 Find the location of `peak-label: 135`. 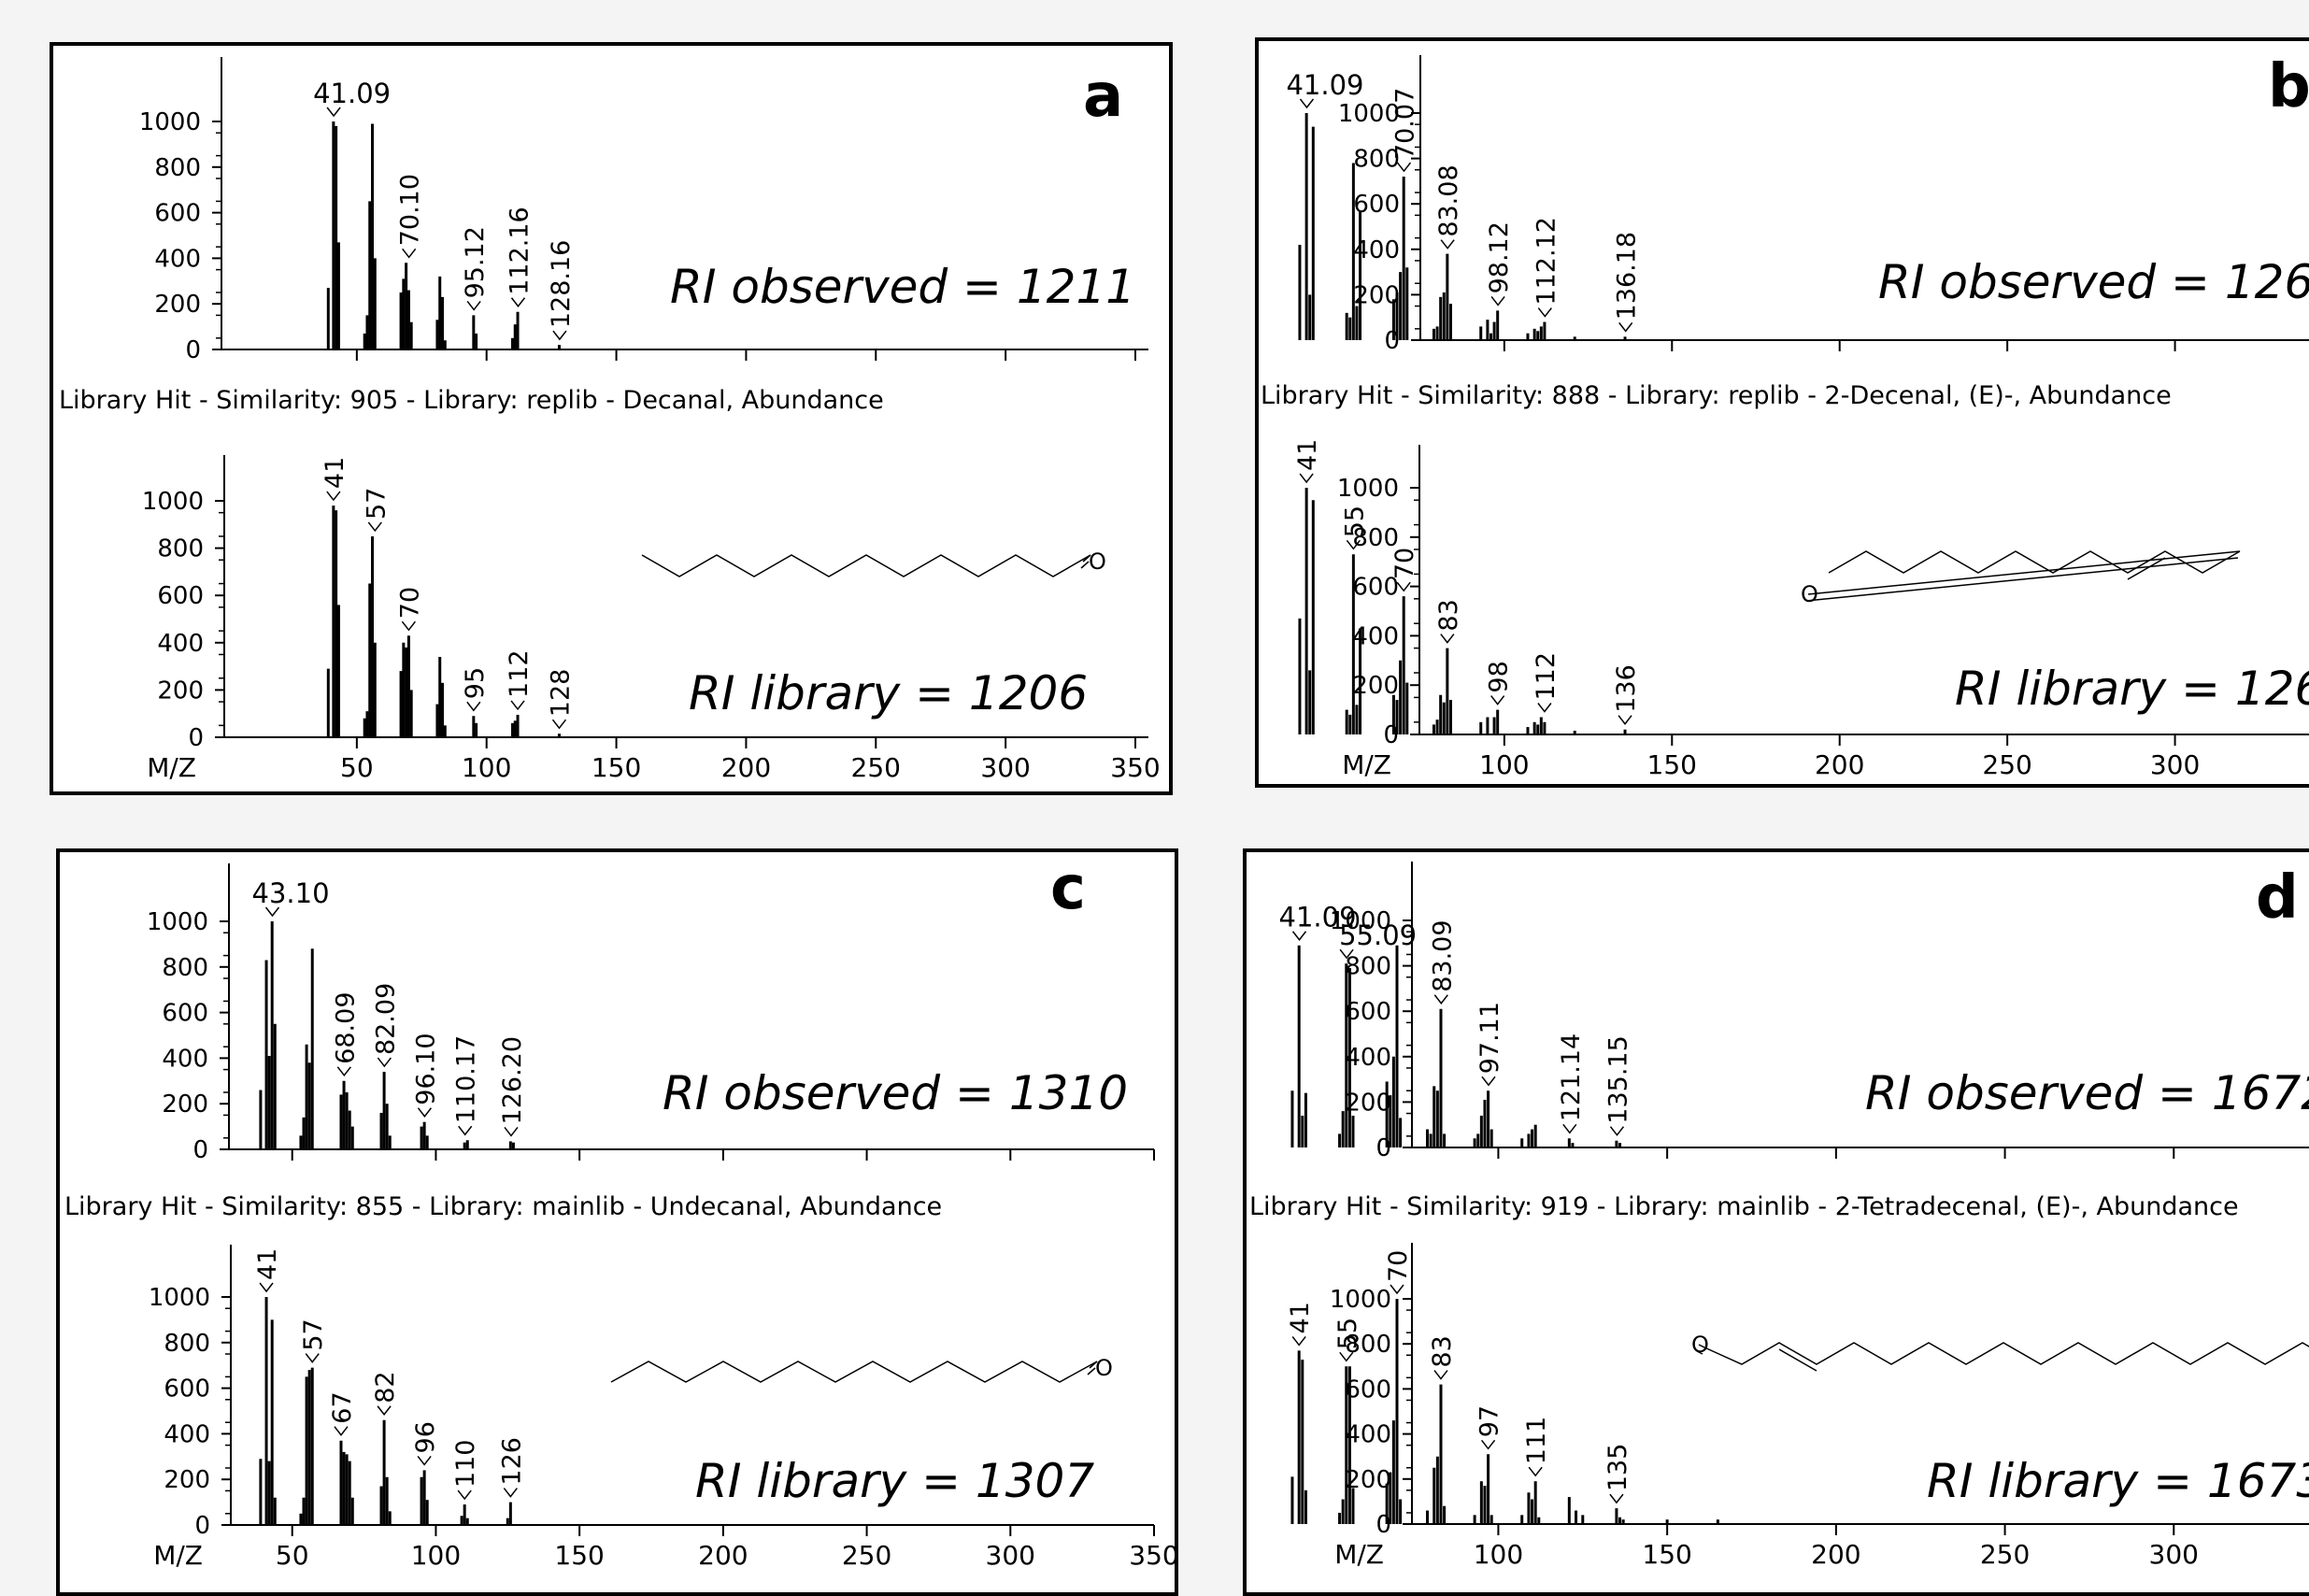

peak-label: 135 is located at coordinates (1617, 1468).